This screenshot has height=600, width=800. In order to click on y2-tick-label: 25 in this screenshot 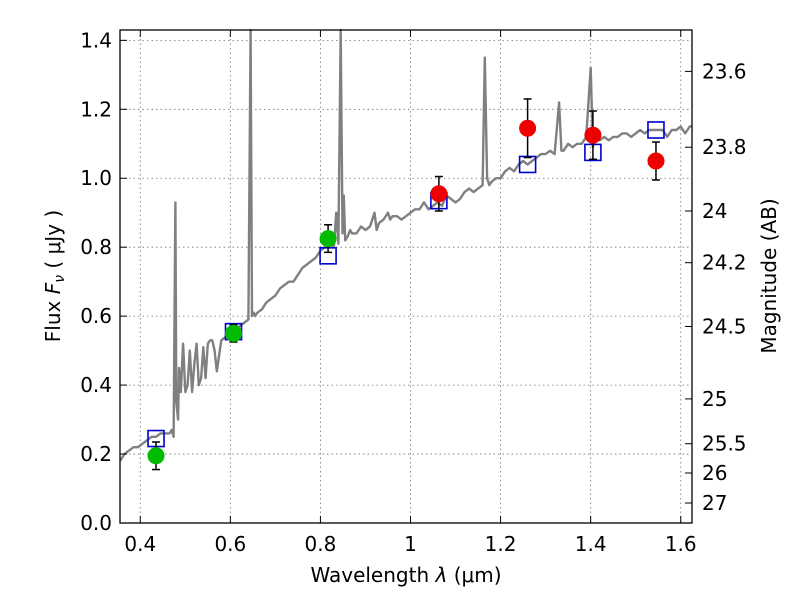, I will do `click(714, 399)`.